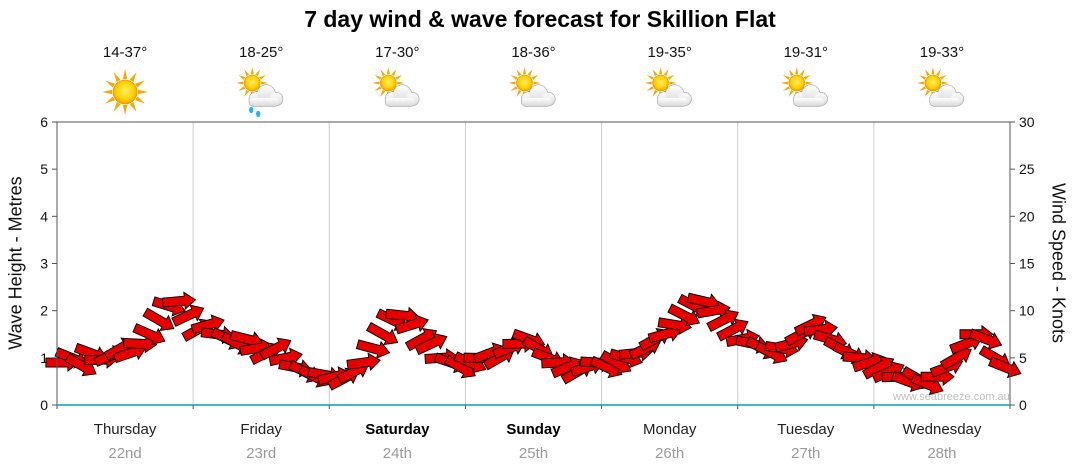  Describe the element at coordinates (669, 52) in the screenshot. I see `temperature-label: 19-35°` at that location.